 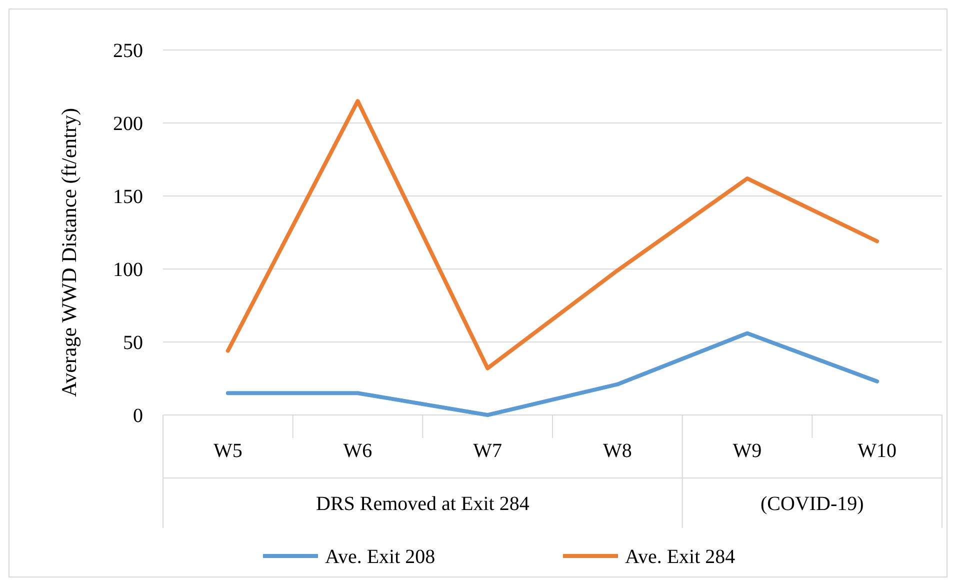 I want to click on text: (COVID-19), so click(x=812, y=504).